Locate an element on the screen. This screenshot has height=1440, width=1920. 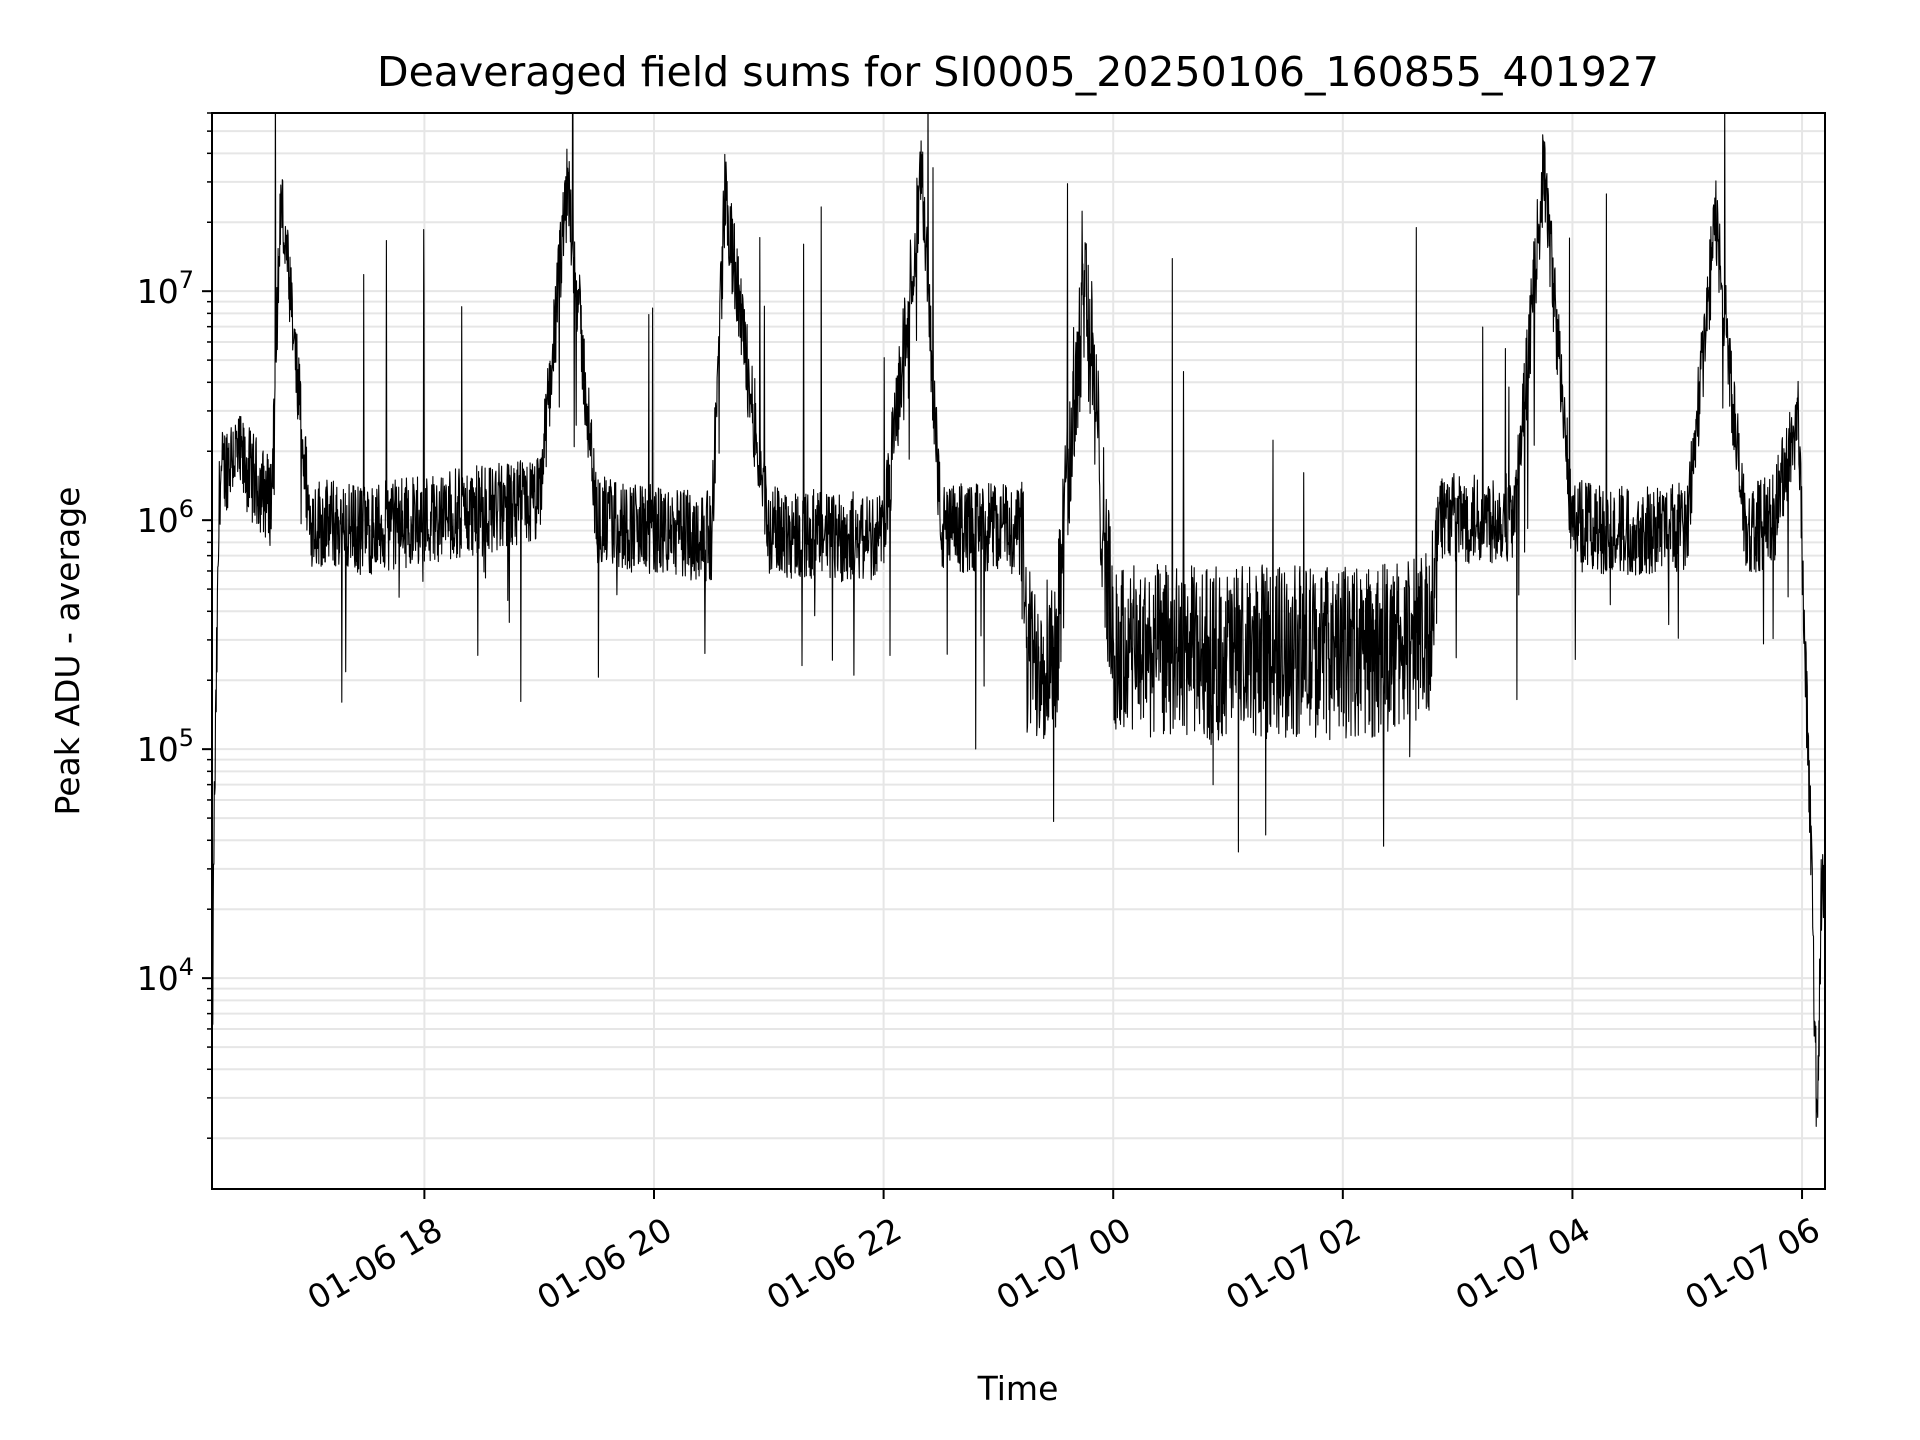
y-axis-label: Peak ADU - average is located at coordinates (67, 651).